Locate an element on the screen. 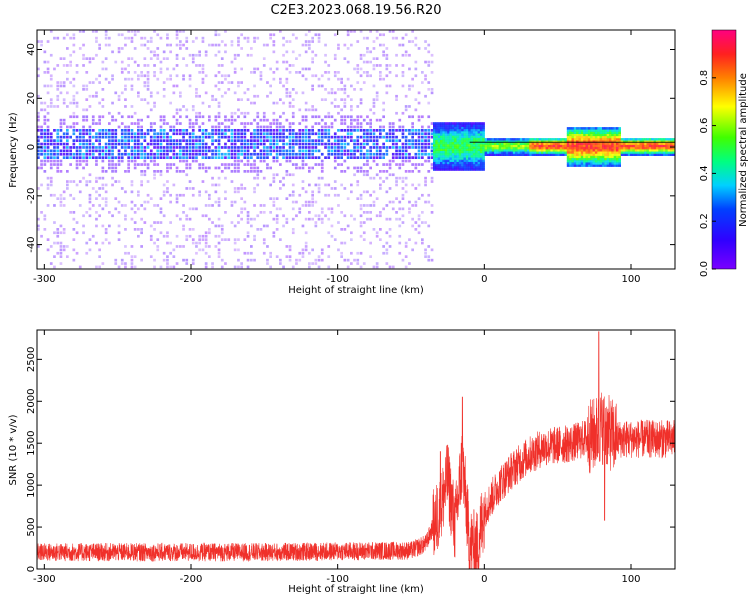  spectrogram-xlabel: Height of straight line (km) is located at coordinates (356, 290).